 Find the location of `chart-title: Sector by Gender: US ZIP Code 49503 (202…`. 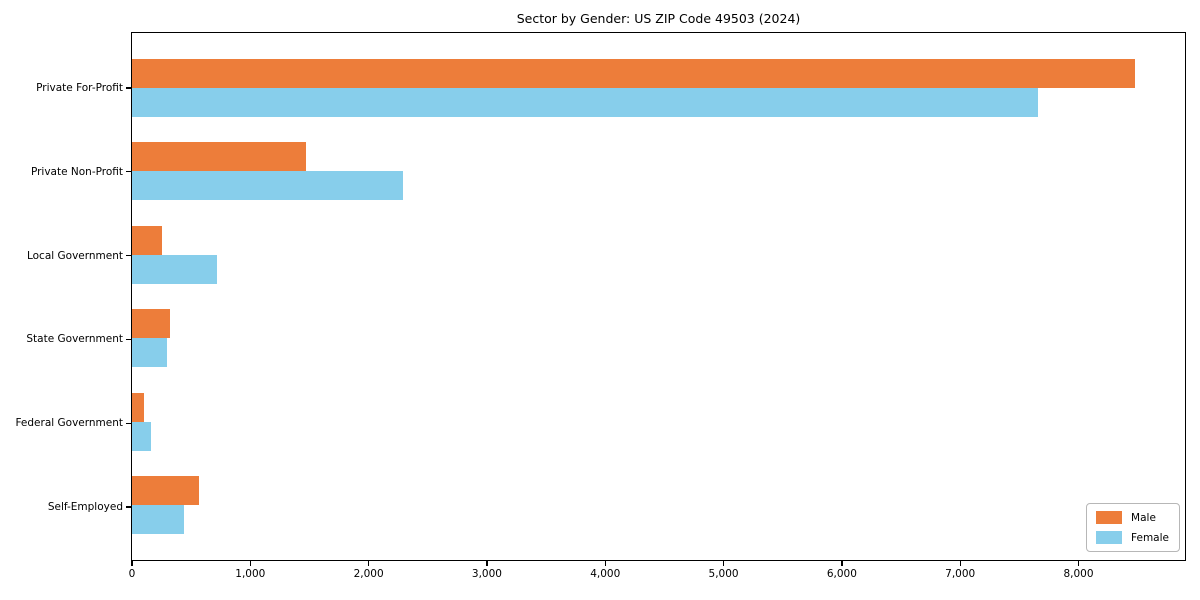

chart-title: Sector by Gender: US ZIP Code 49503 (202… is located at coordinates (658, 18).